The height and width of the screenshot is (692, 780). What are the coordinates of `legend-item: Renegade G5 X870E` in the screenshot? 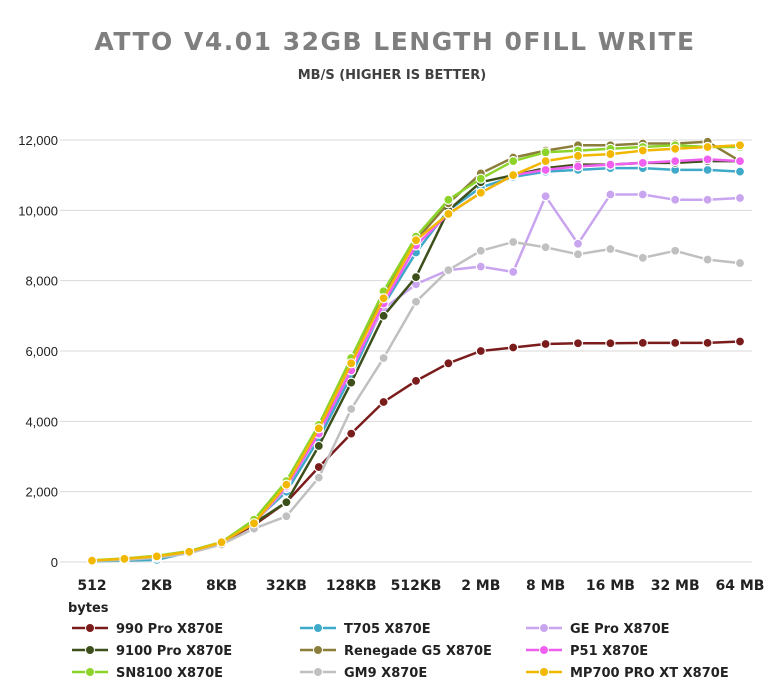 It's located at (396, 651).